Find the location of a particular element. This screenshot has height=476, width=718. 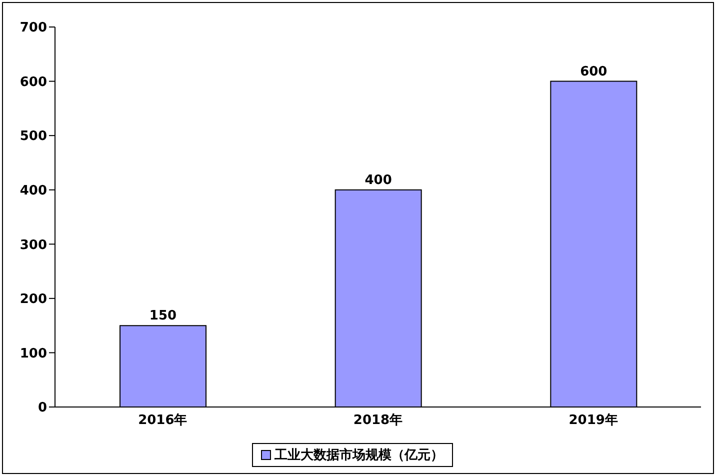

x-tick-label: 2018年 is located at coordinates (378, 420).